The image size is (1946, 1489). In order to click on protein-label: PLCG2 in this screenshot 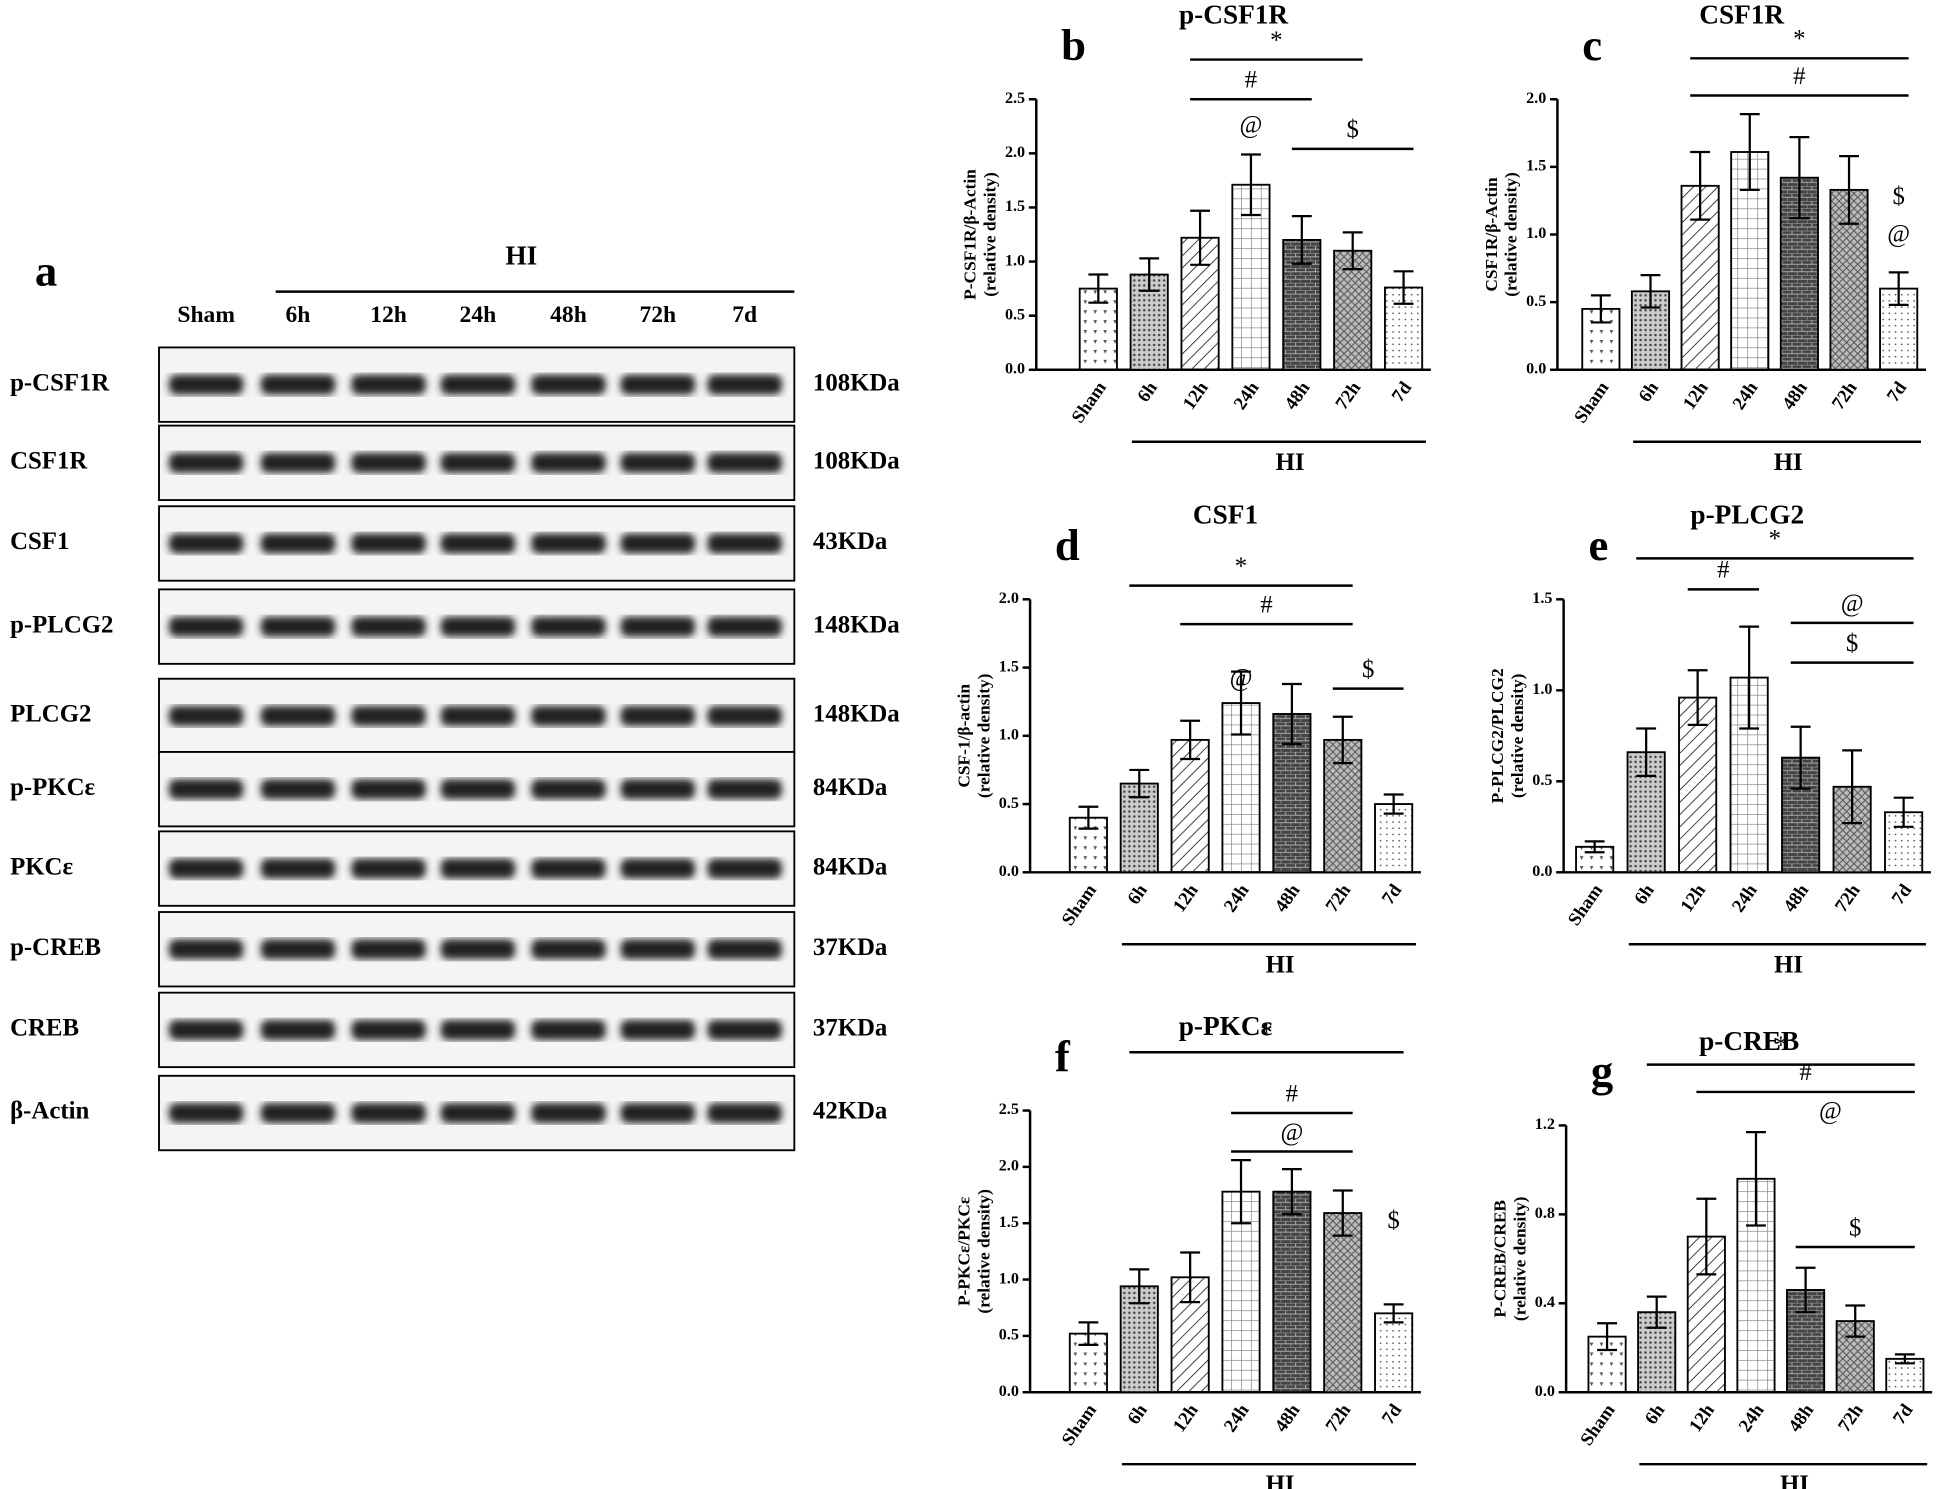, I will do `click(50, 714)`.